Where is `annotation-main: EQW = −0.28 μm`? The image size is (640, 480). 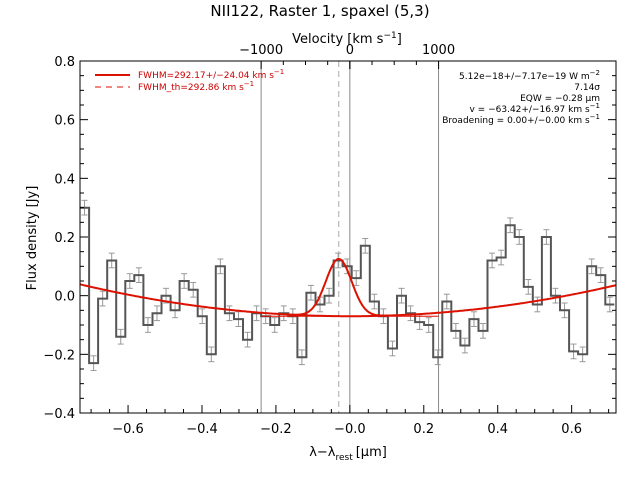 annotation-main: EQW = −0.28 μm is located at coordinates (560, 99).